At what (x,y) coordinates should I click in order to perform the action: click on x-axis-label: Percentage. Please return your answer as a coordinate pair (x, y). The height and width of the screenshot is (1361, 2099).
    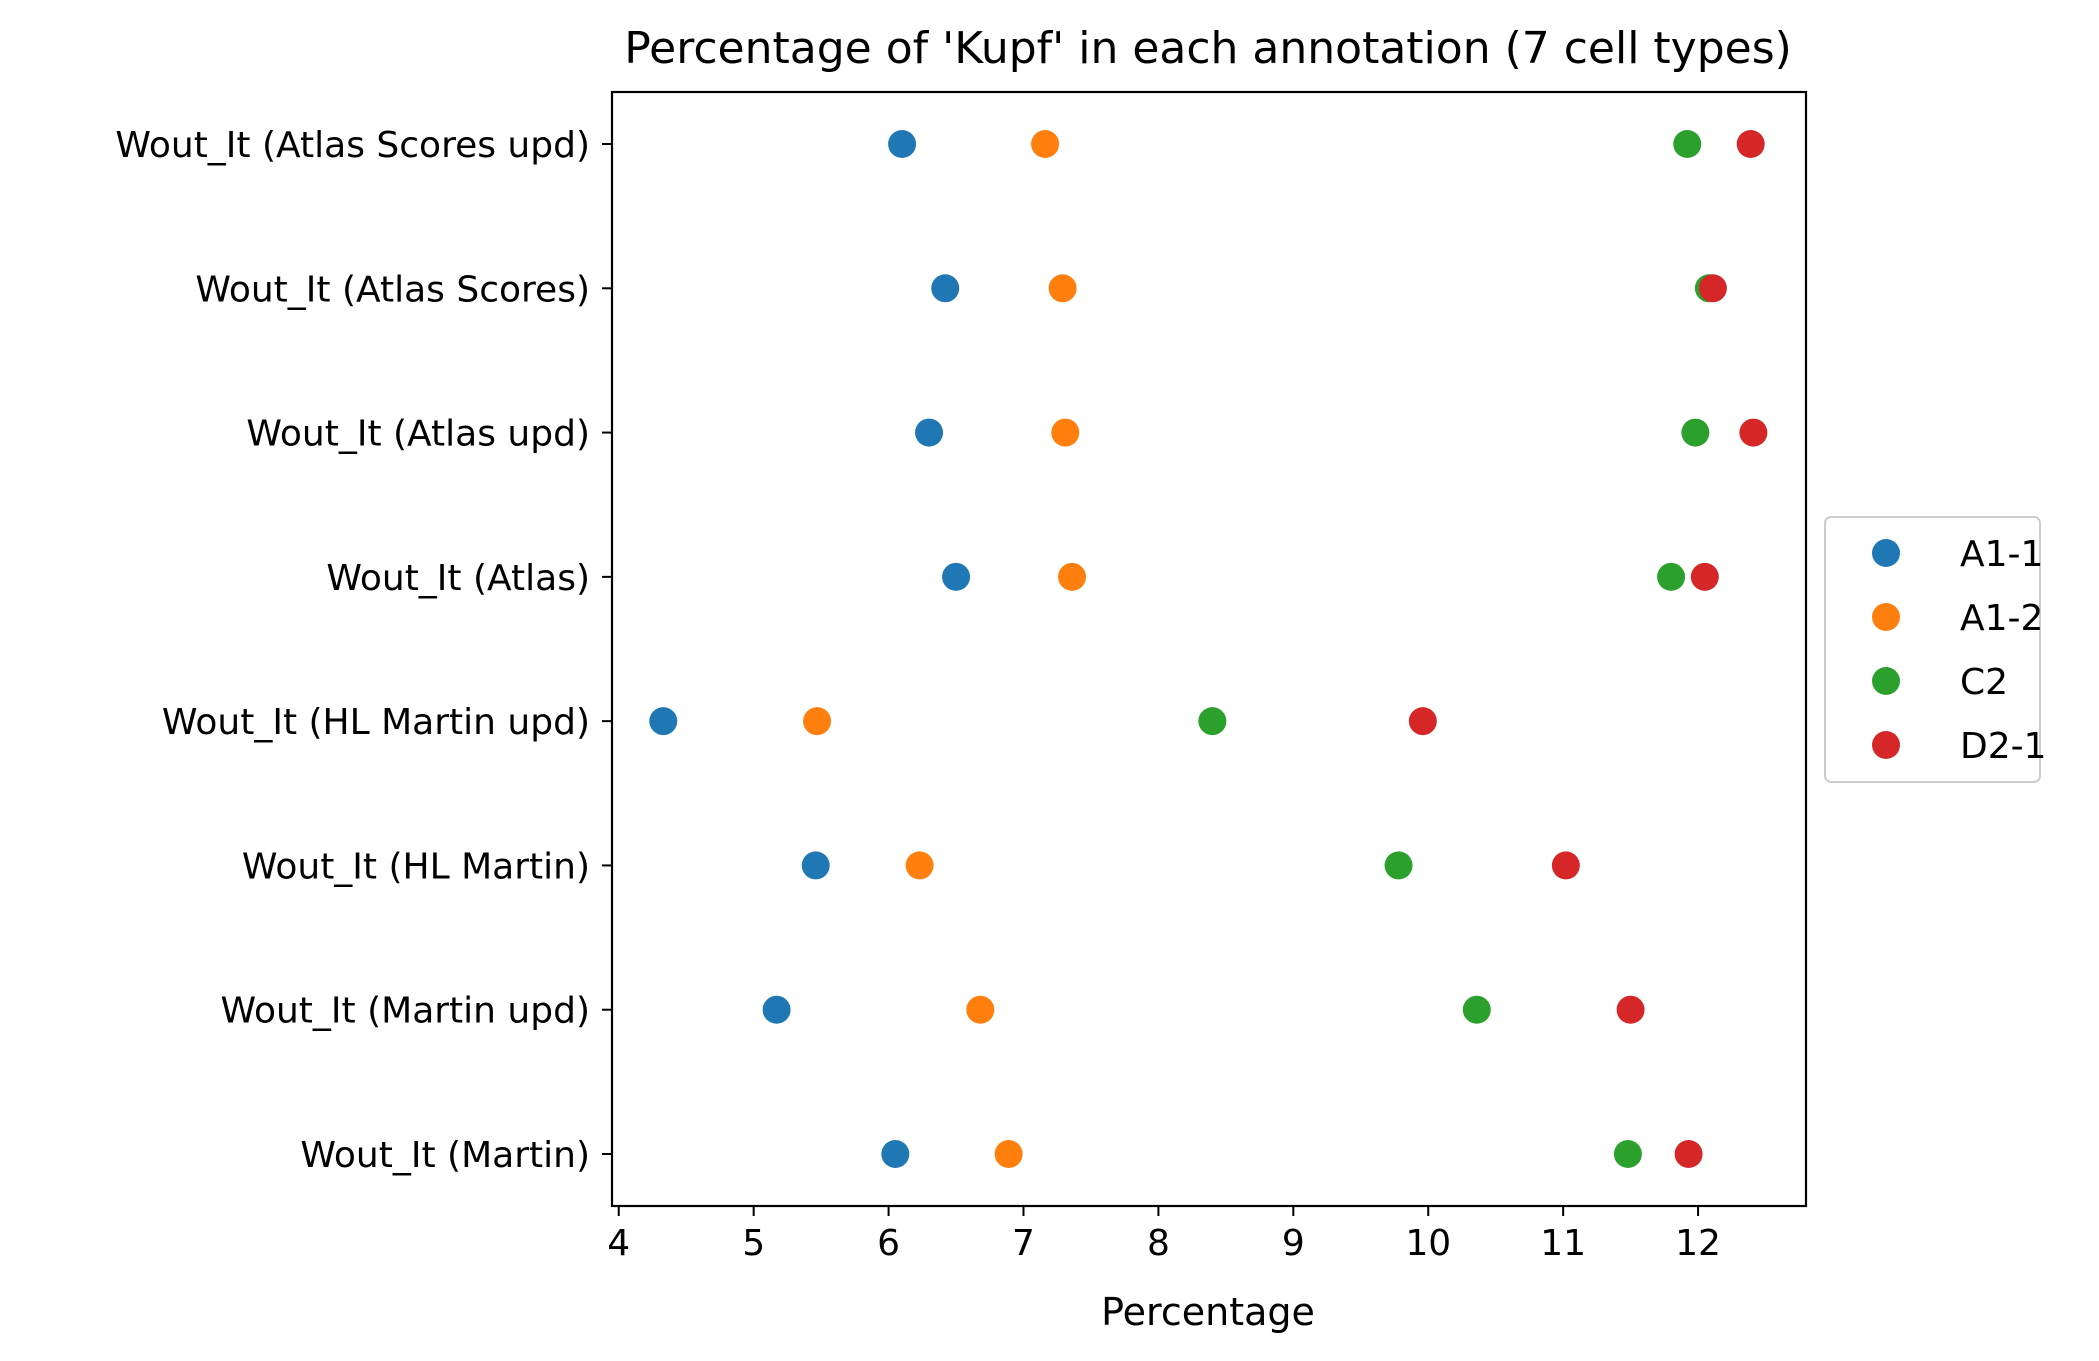
    Looking at the image, I should click on (1208, 1312).